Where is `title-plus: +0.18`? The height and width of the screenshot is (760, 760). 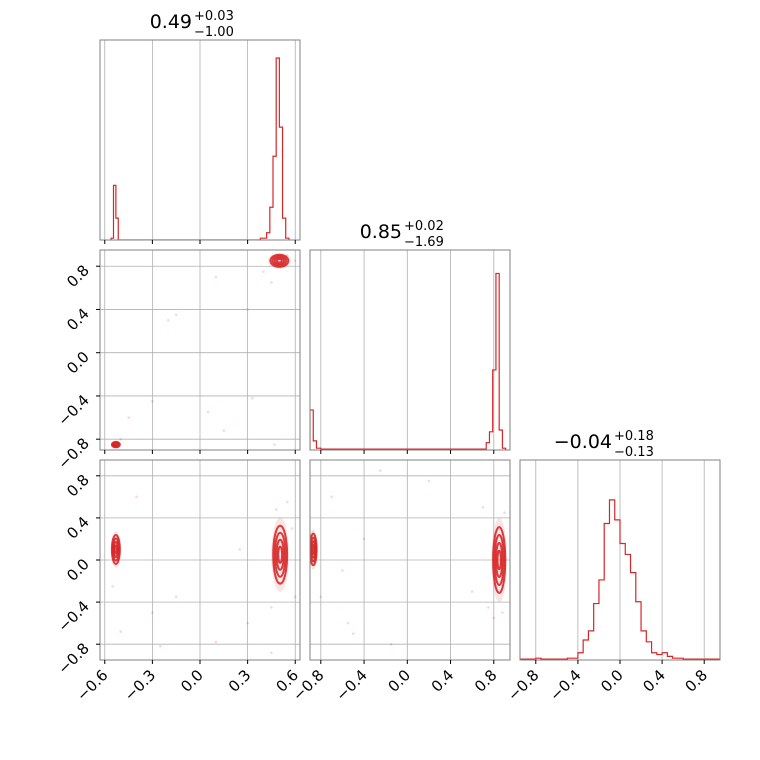
title-plus: +0.18 is located at coordinates (634, 436).